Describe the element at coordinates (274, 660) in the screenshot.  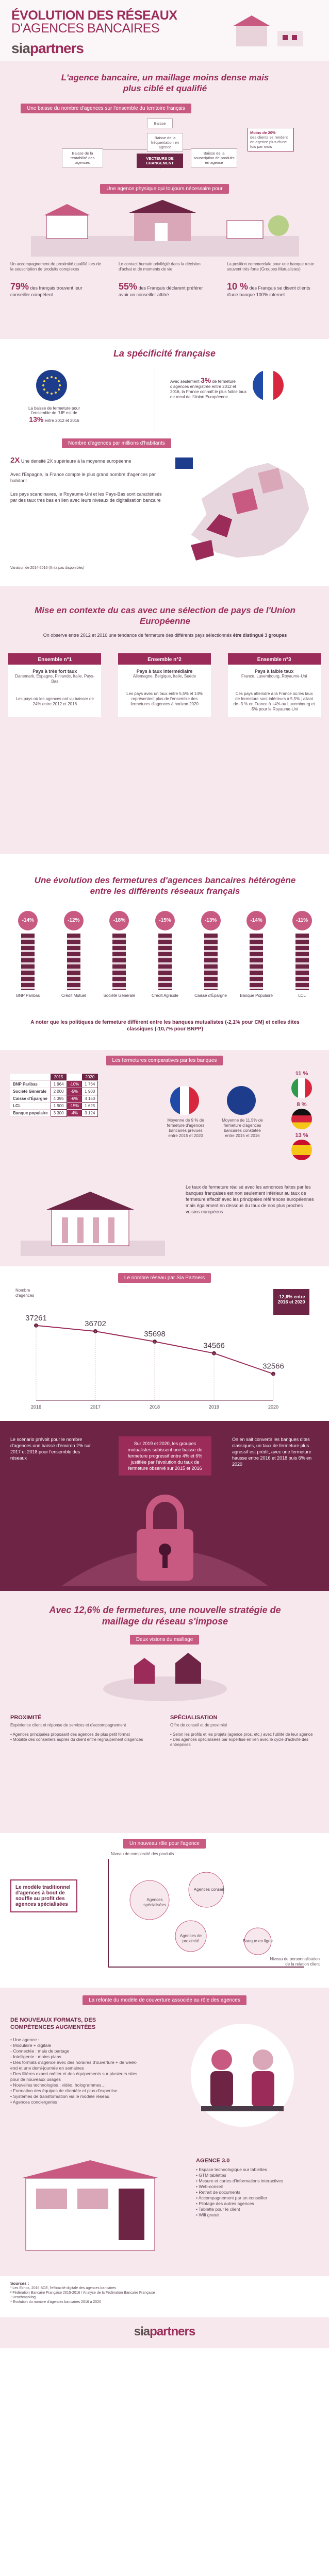
I see `group-3-head: Ensemble n°3` at that location.